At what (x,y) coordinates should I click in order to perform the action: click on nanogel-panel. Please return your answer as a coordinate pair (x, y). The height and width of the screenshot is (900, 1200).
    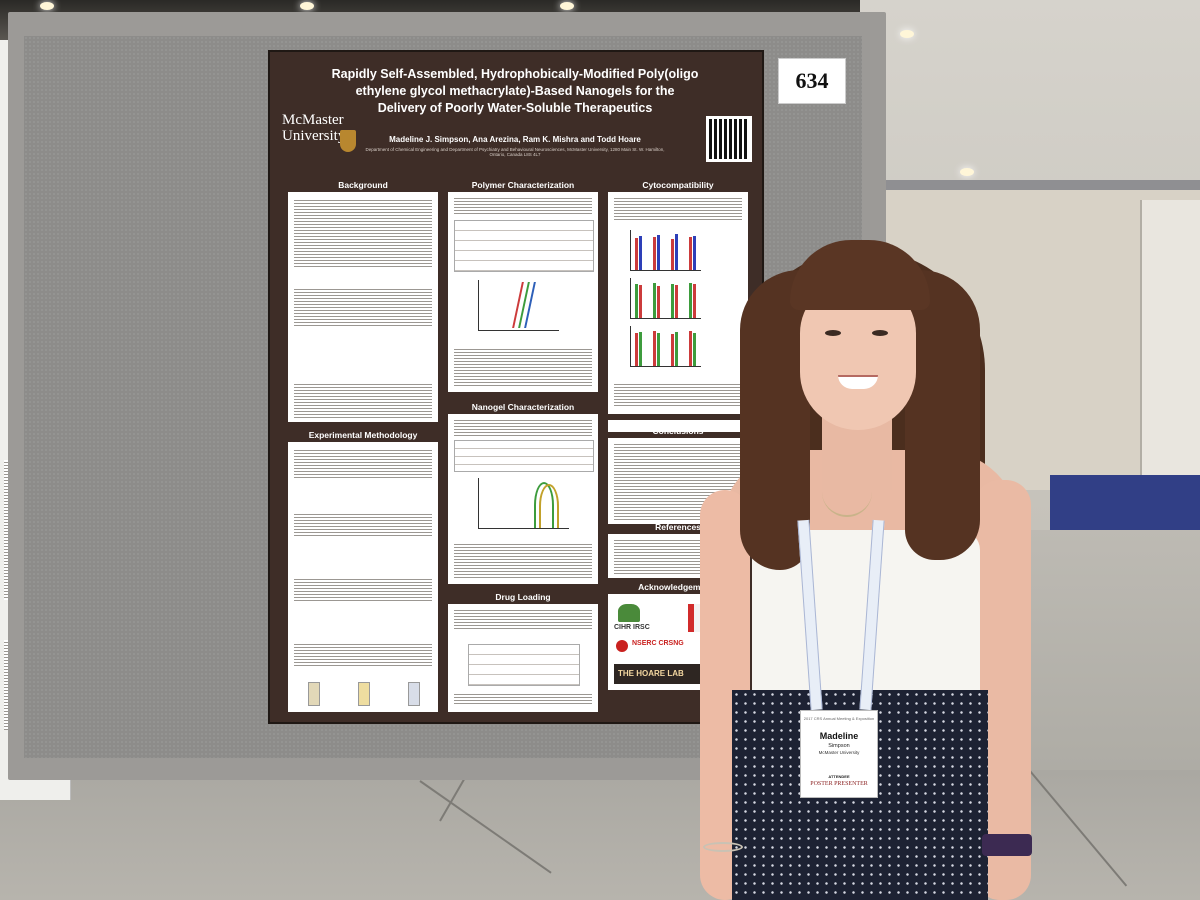
    Looking at the image, I should click on (523, 499).